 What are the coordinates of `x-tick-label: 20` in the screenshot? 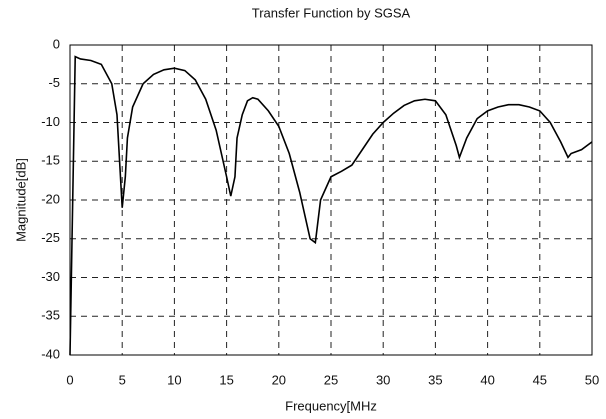 It's located at (279, 379).